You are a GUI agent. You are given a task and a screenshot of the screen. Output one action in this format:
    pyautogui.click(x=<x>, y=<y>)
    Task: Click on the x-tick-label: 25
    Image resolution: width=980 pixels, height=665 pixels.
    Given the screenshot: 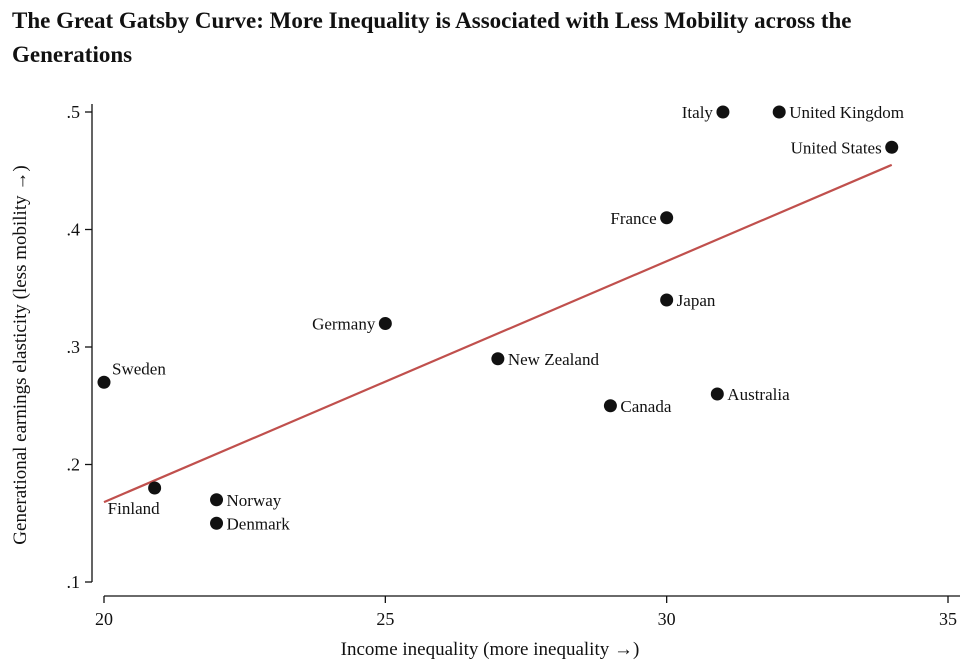 What is the action you would take?
    pyautogui.click(x=385, y=619)
    